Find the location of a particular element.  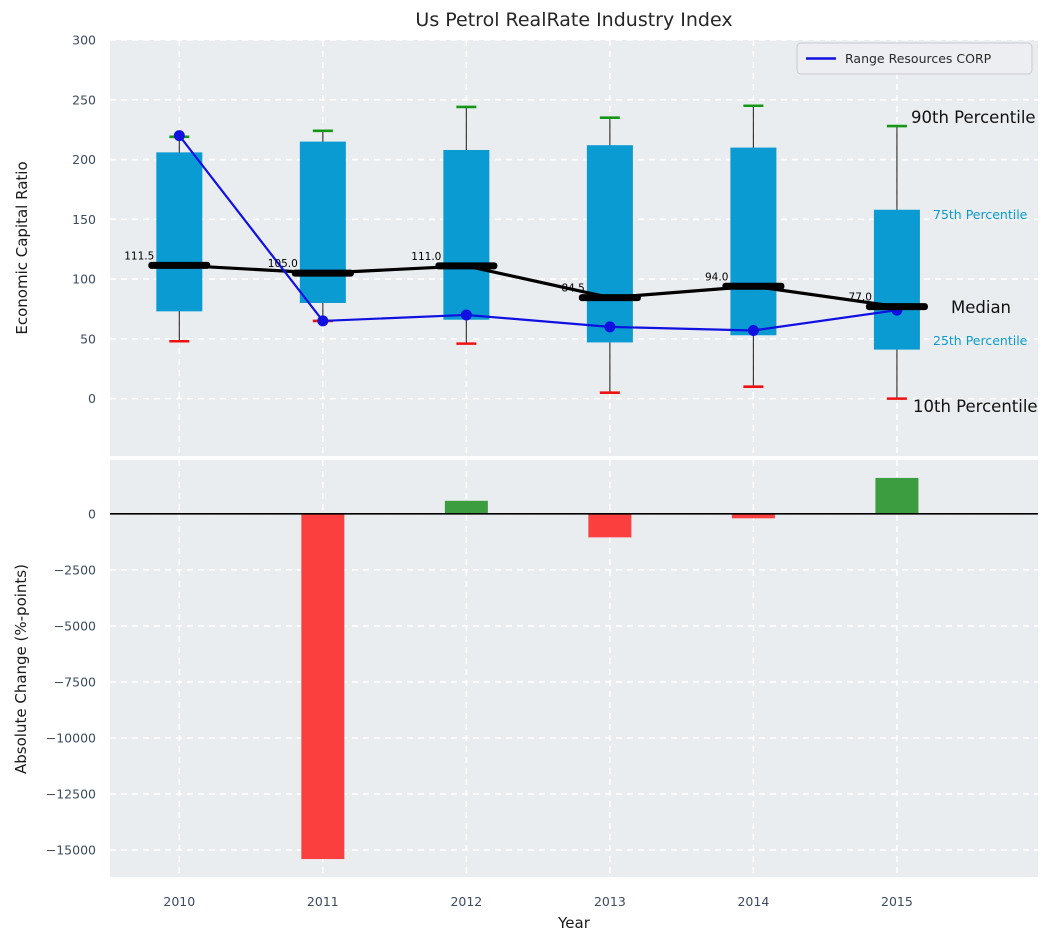

bottom-y-axis-label: Absolute Change (%-points) is located at coordinates (21, 669).